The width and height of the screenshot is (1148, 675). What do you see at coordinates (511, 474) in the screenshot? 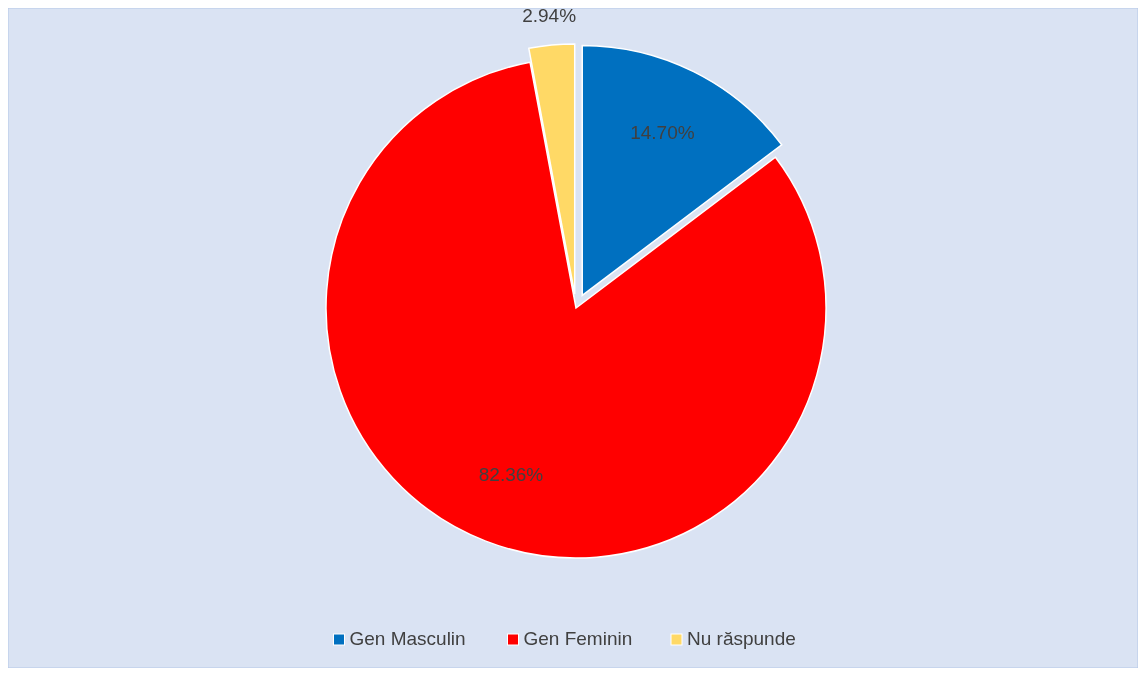
I see `data-label: 82.36%` at bounding box center [511, 474].